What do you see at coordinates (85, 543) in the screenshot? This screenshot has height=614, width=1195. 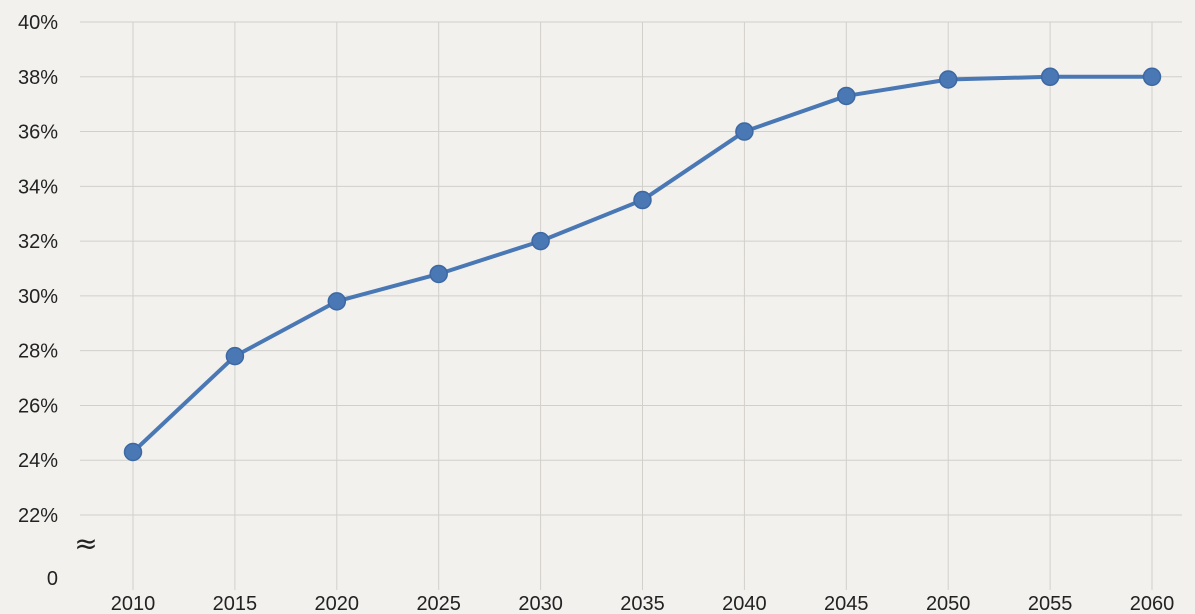 I see `axis-break-symbol: ≈` at bounding box center [85, 543].